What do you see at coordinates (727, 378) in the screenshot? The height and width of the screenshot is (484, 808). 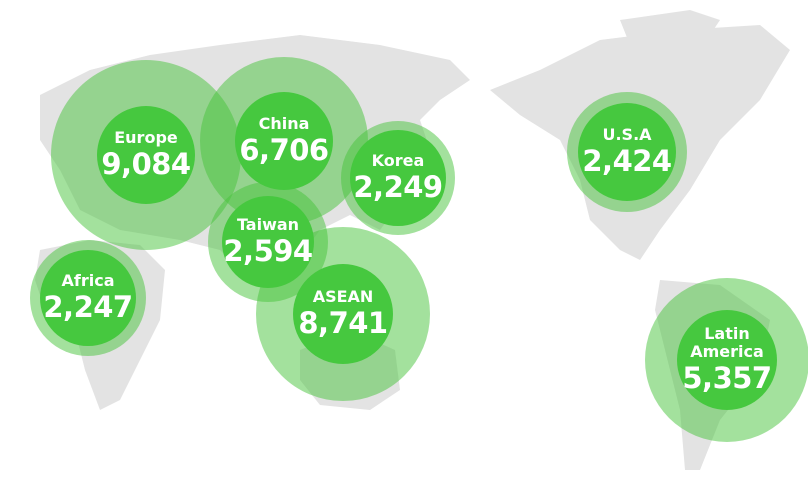 I see `latin-america-value: 5,357` at bounding box center [727, 378].